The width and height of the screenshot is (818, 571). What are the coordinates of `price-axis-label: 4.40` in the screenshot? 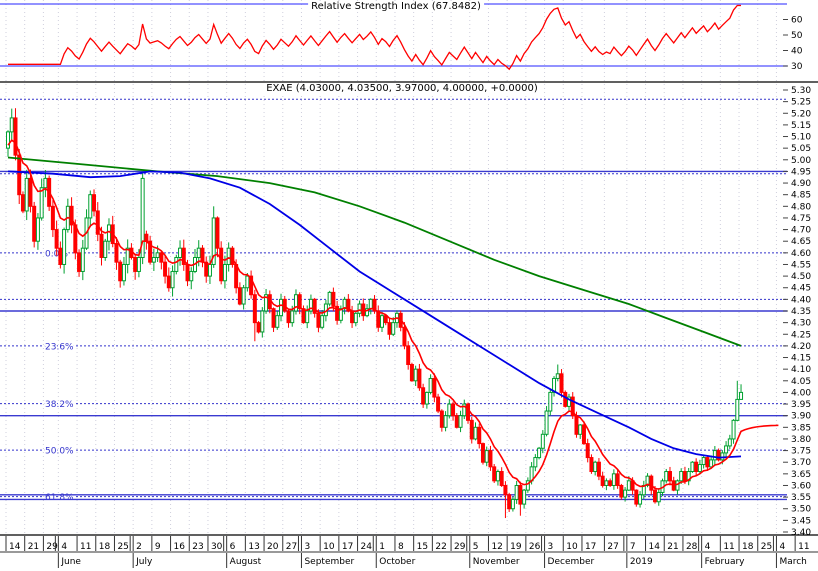 It's located at (801, 300).